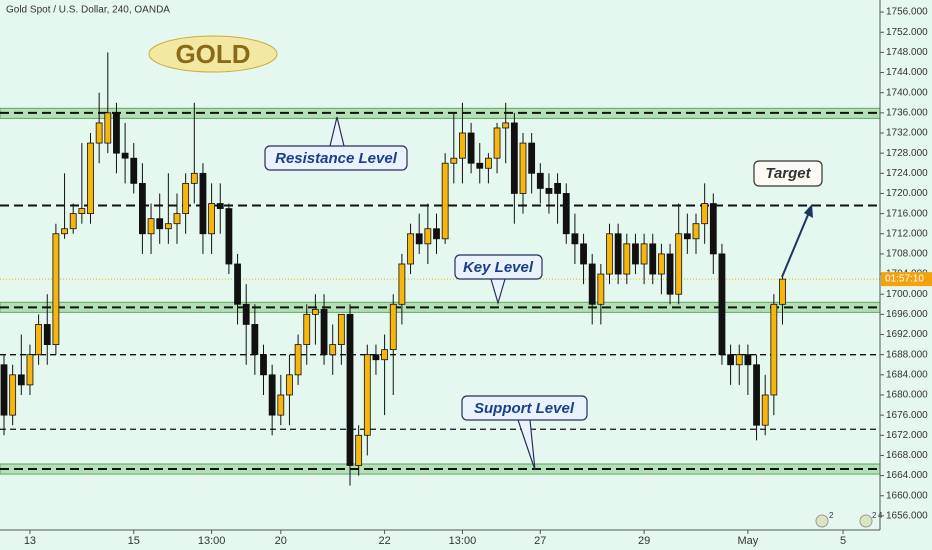  What do you see at coordinates (524, 433) in the screenshot?
I see `support-callout: Support Level` at bounding box center [524, 433].